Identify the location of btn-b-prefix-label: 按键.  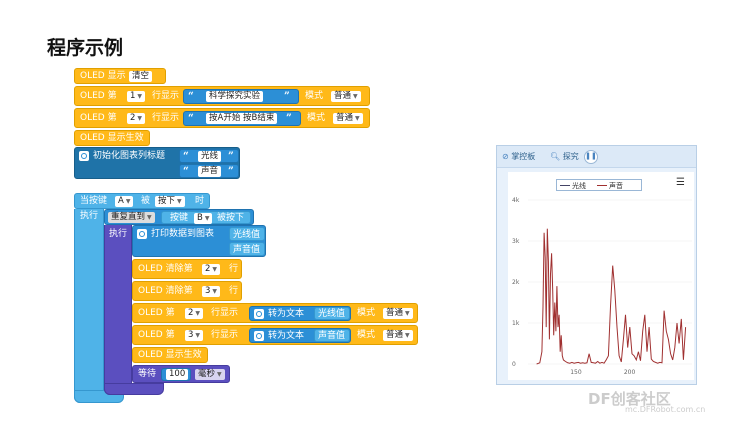
(179, 218).